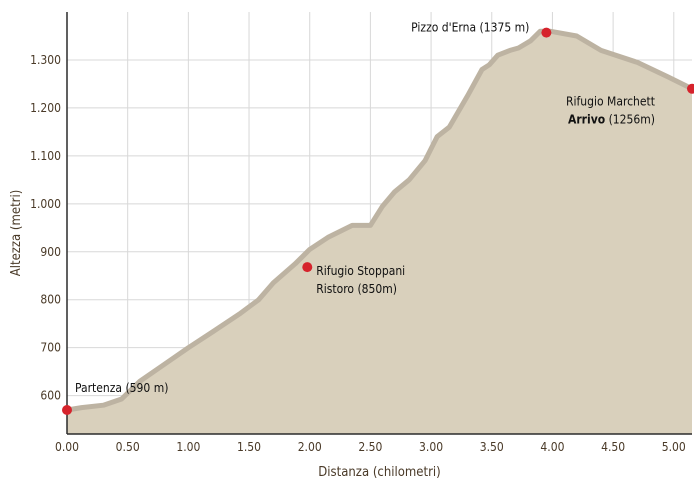 The image size is (694, 486). What do you see at coordinates (249, 447) in the screenshot?
I see `x-tick-label: 1.50` at bounding box center [249, 447].